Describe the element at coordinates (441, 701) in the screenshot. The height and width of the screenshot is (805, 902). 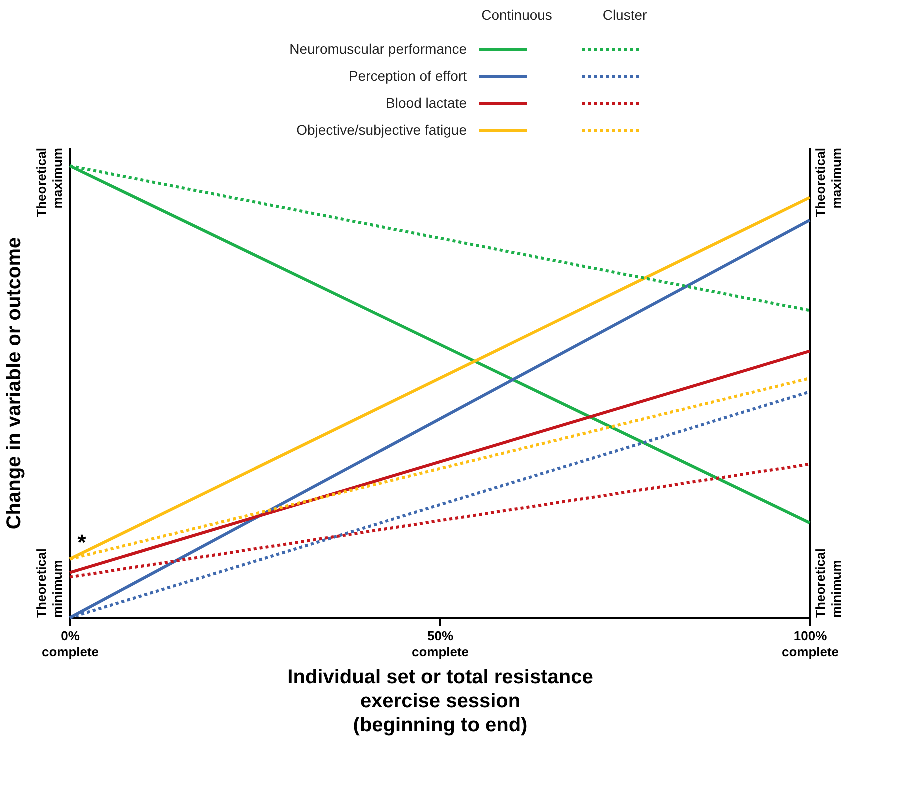
I see `x-axis-title: Individual set or total resistance exercise session (beginning to end)` at that location.